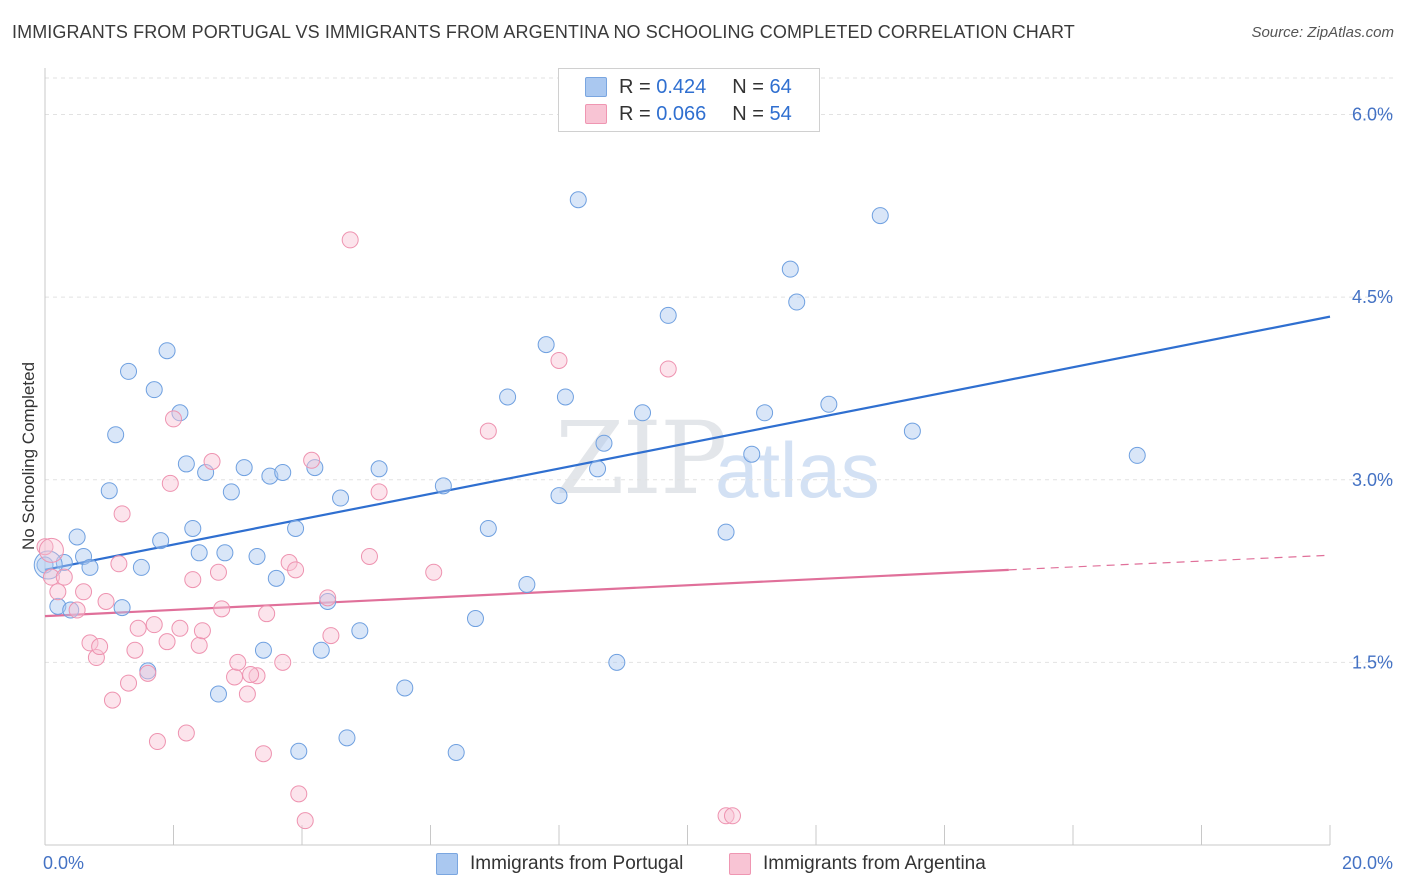 The image size is (1406, 892). I want to click on y-tick-label: 1.5%, so click(1372, 662).